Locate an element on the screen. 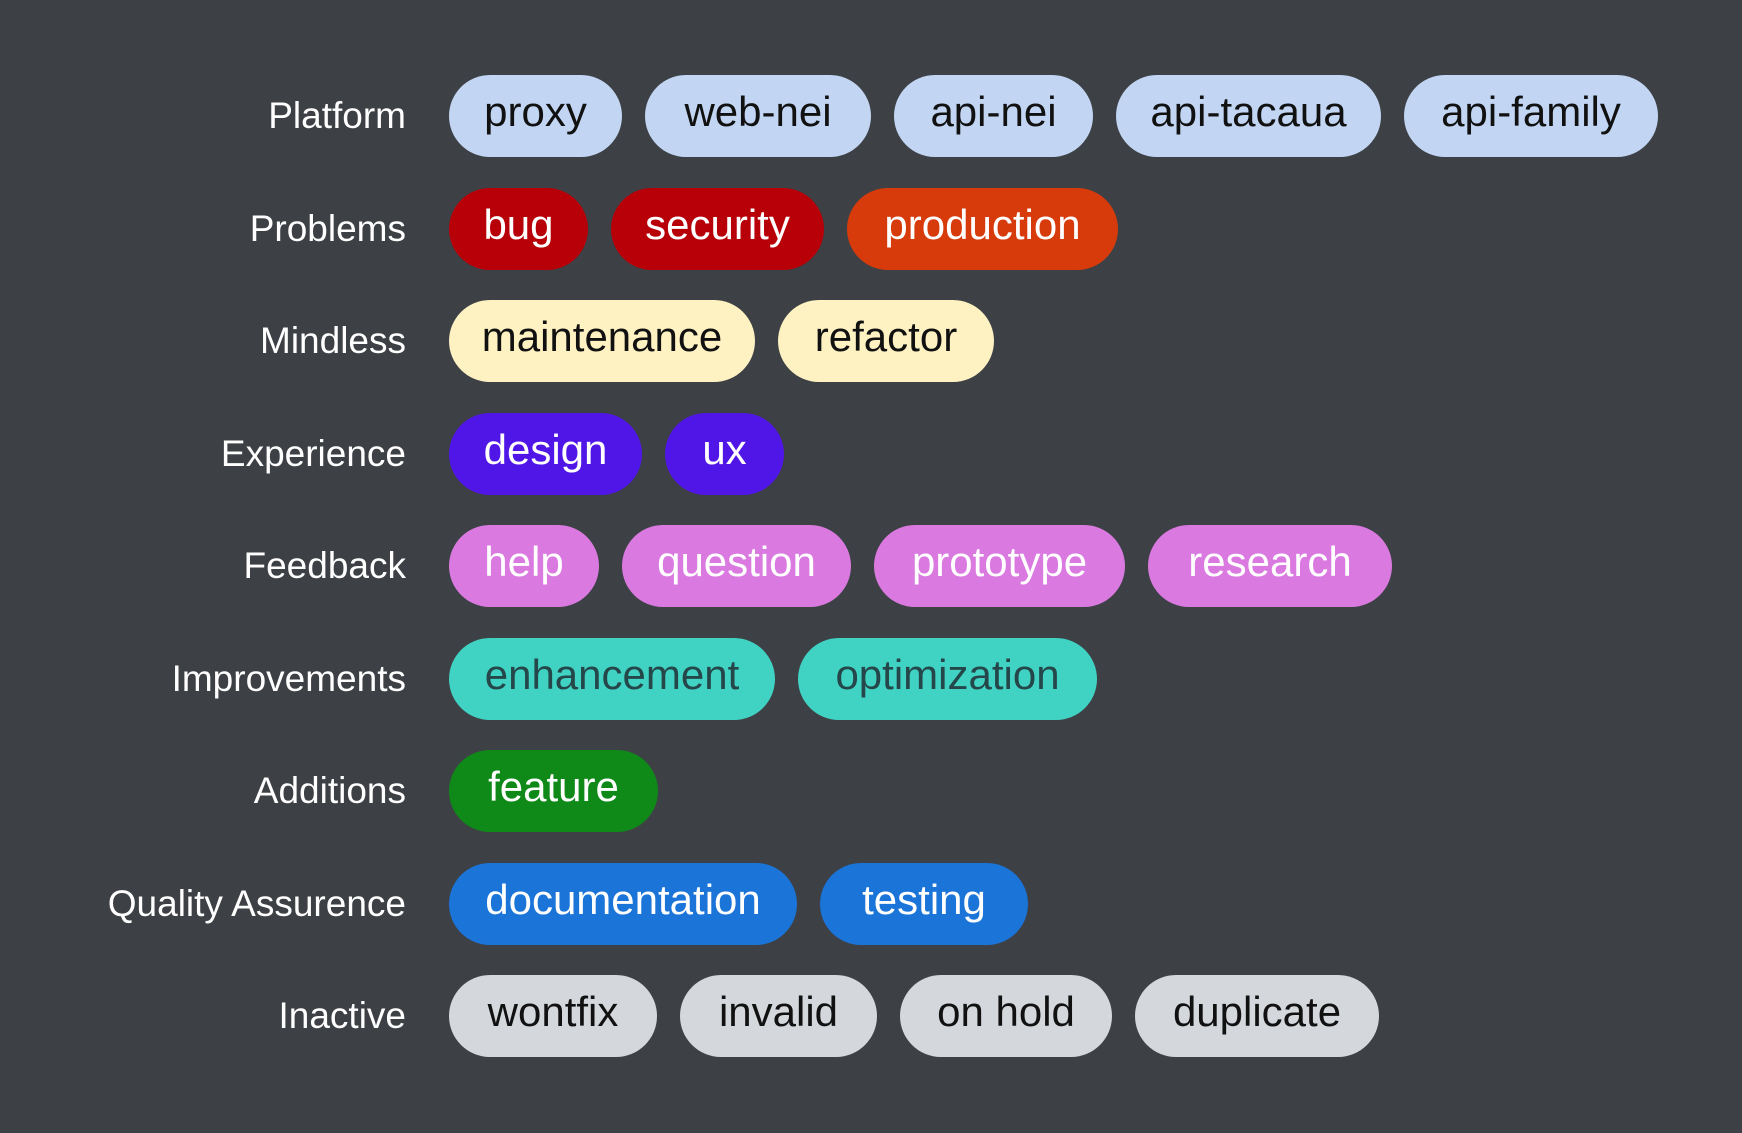 Image resolution: width=1742 pixels, height=1133 pixels. group-label: Problems is located at coordinates (327, 228).